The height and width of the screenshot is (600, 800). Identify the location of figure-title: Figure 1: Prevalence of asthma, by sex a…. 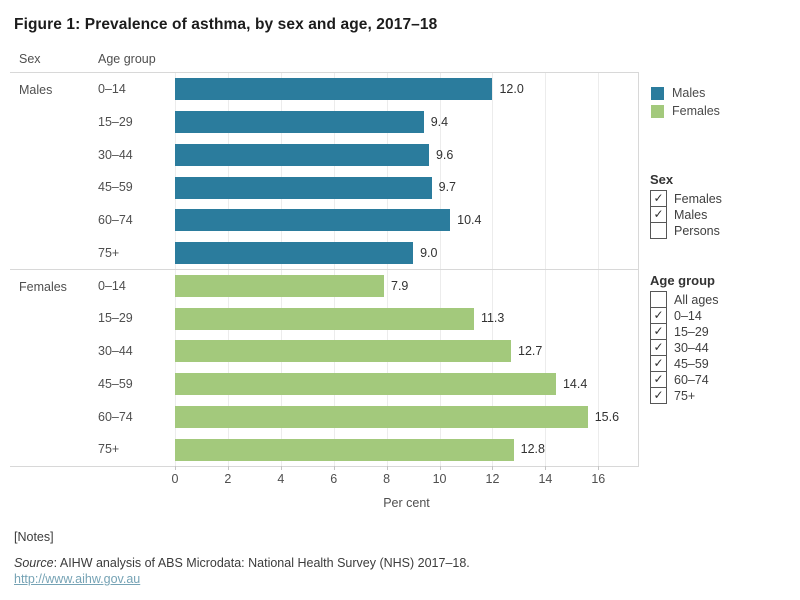
(226, 24).